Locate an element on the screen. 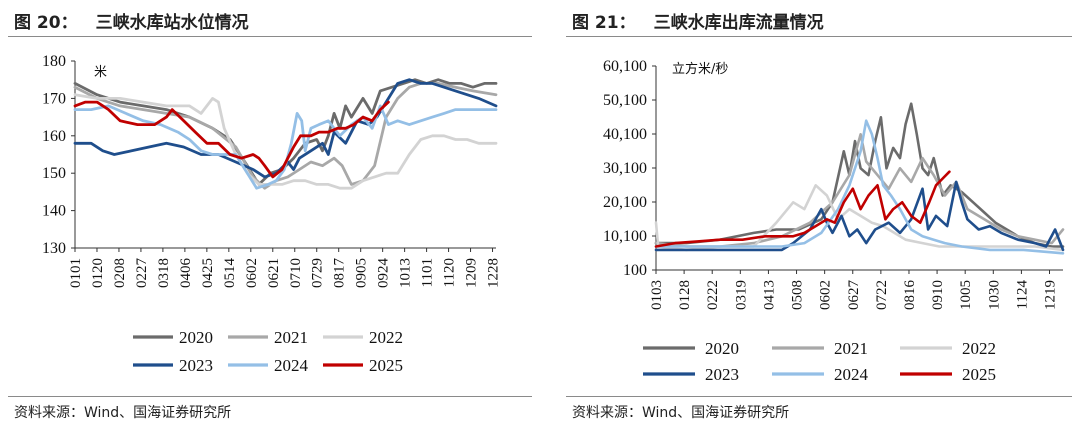  x-tick-label: 1005 is located at coordinates (966, 295).